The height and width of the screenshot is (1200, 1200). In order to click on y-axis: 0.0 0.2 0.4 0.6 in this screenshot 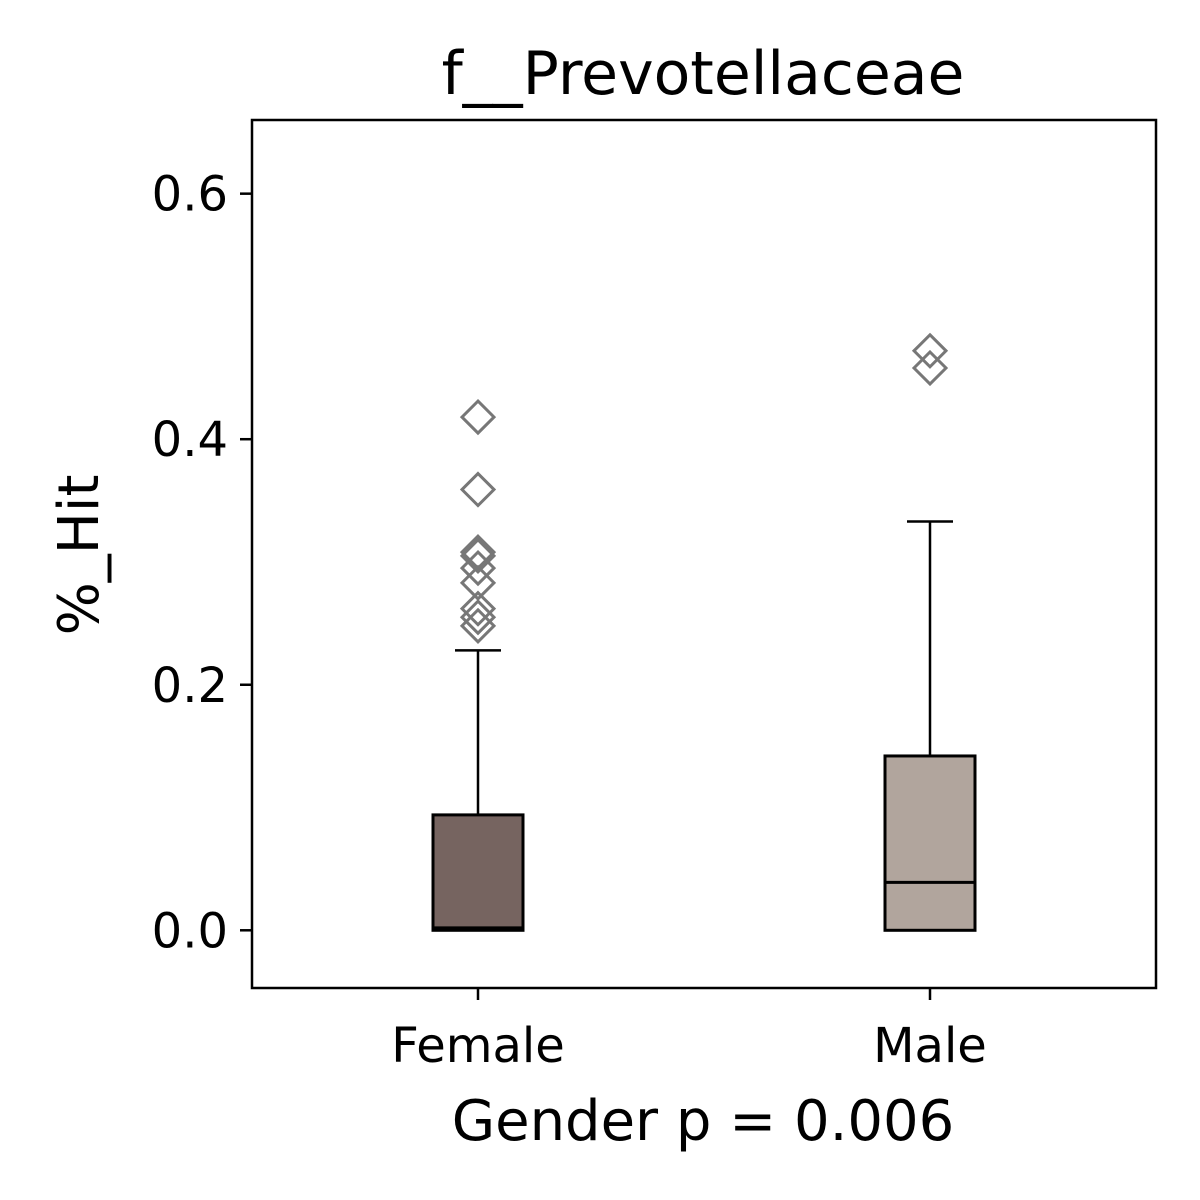, I will do `click(202, 563)`.